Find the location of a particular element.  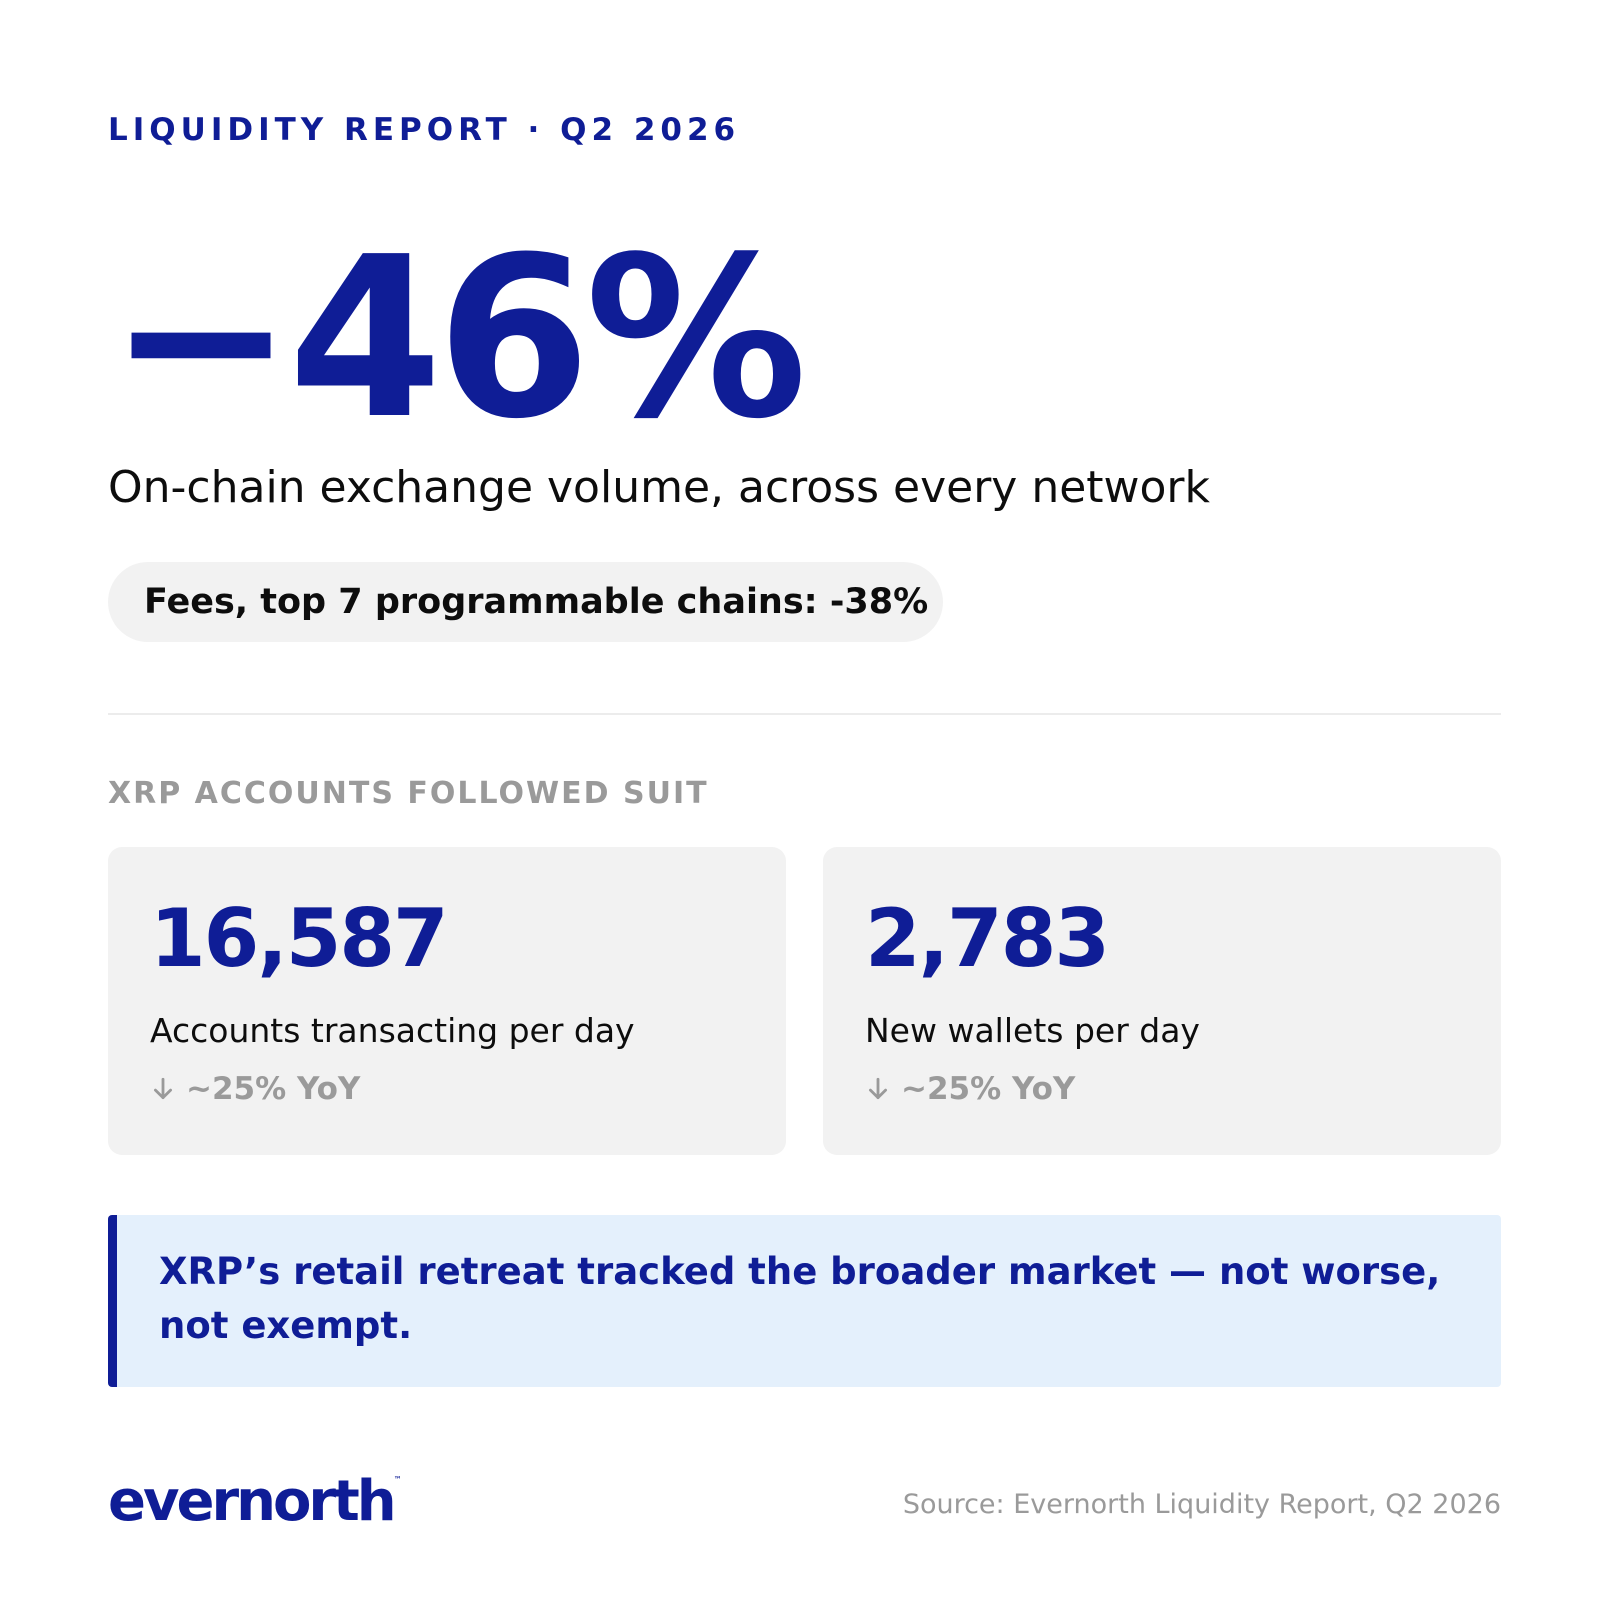

stat-value: 2,783 is located at coordinates (987, 938).